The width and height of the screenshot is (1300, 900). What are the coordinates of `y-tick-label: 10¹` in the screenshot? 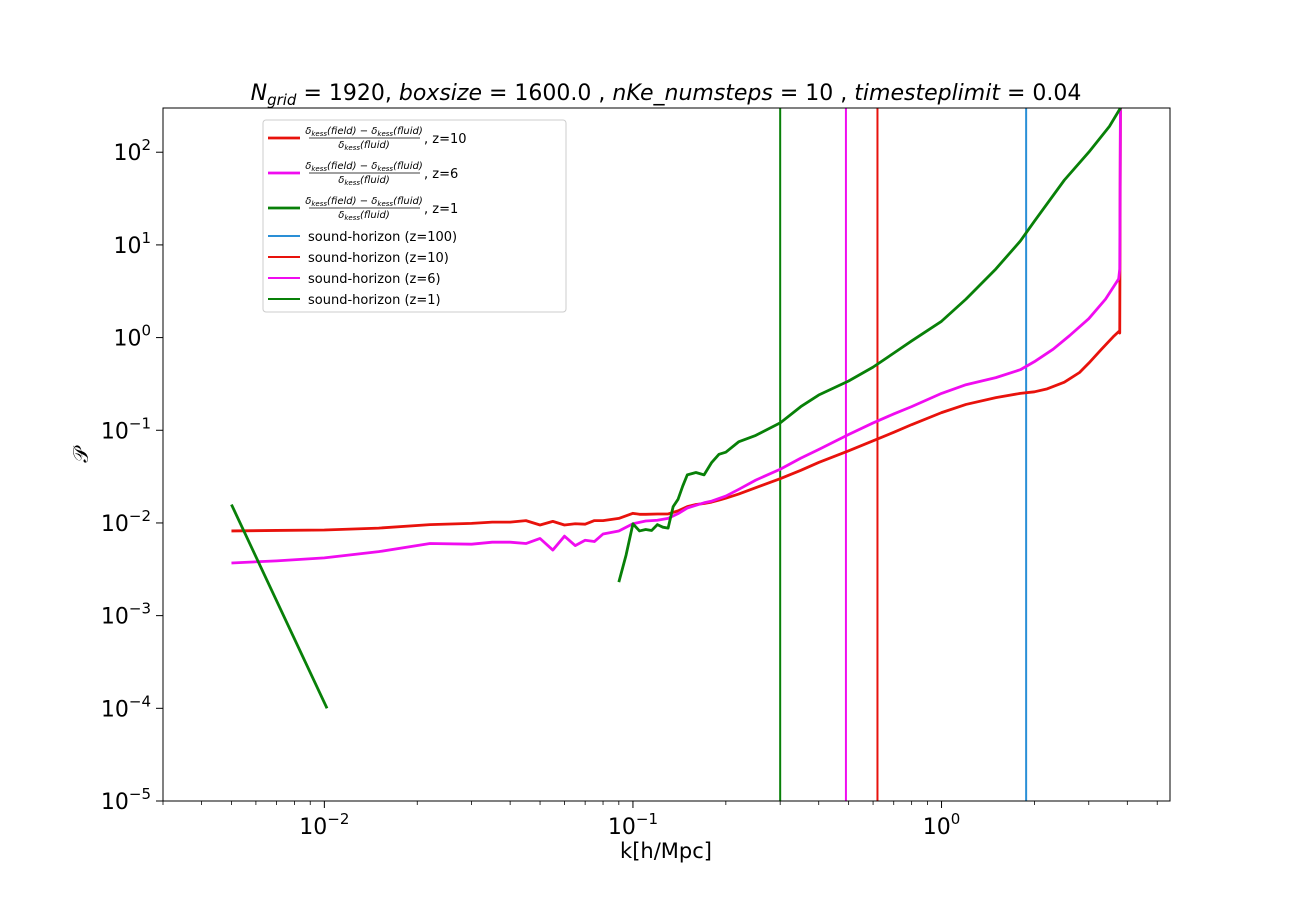 It's located at (132, 244).